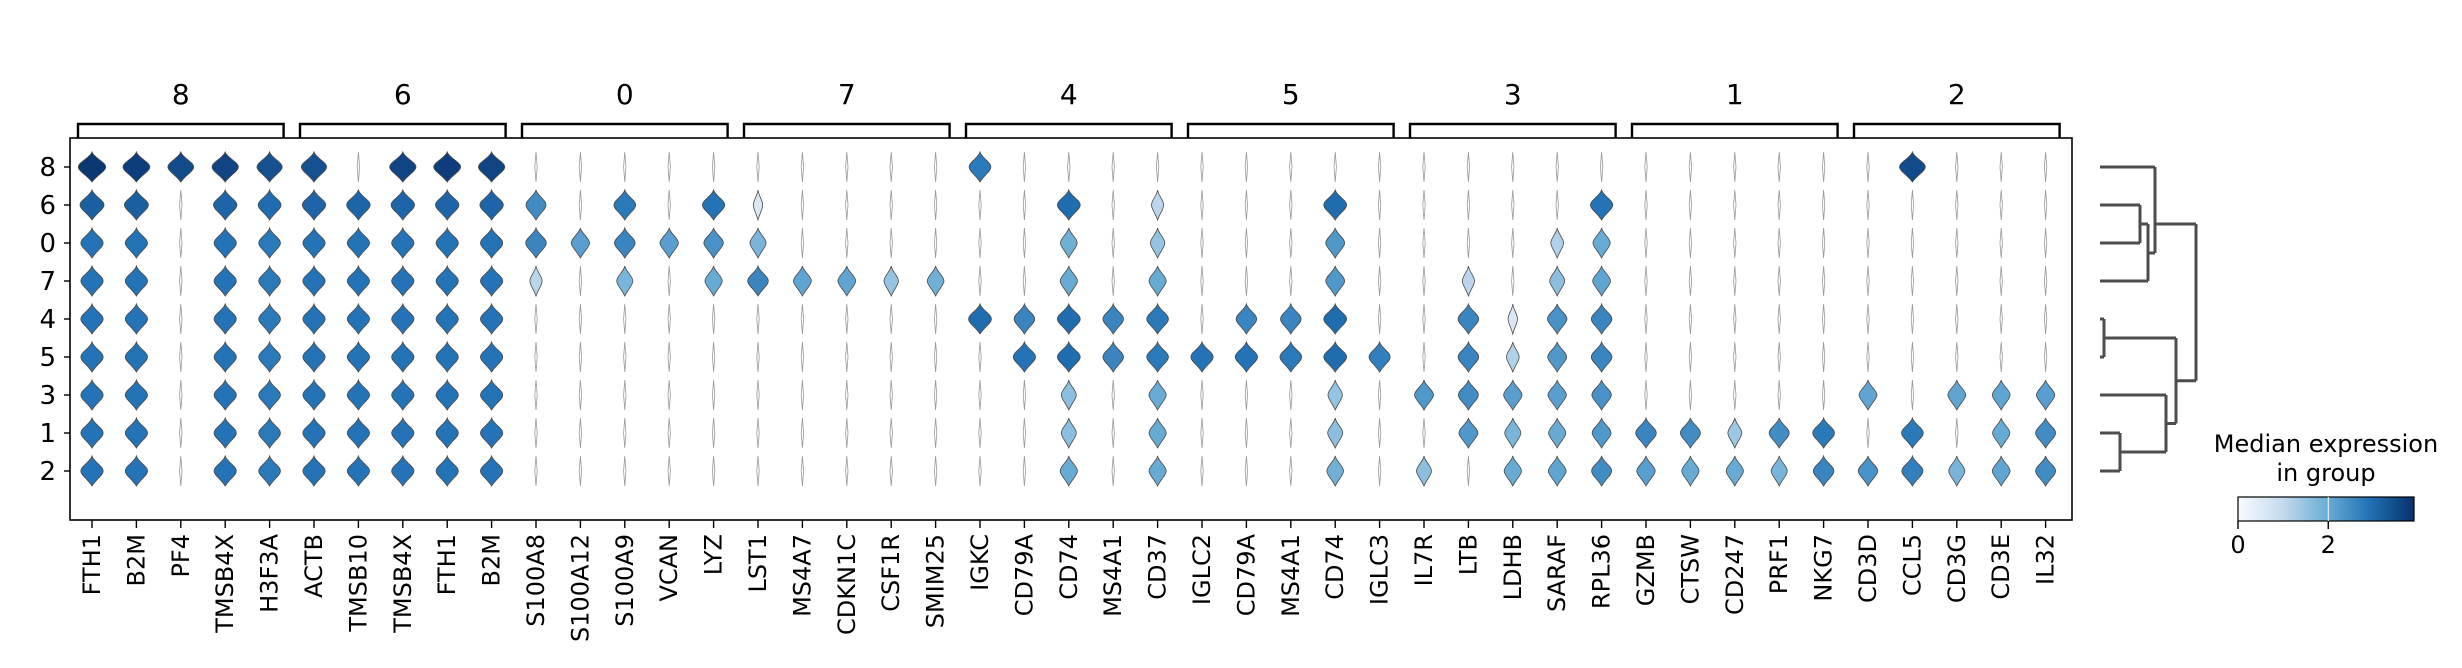  What do you see at coordinates (1557, 573) in the screenshot?
I see `x-tick-label: SARAF` at bounding box center [1557, 573].